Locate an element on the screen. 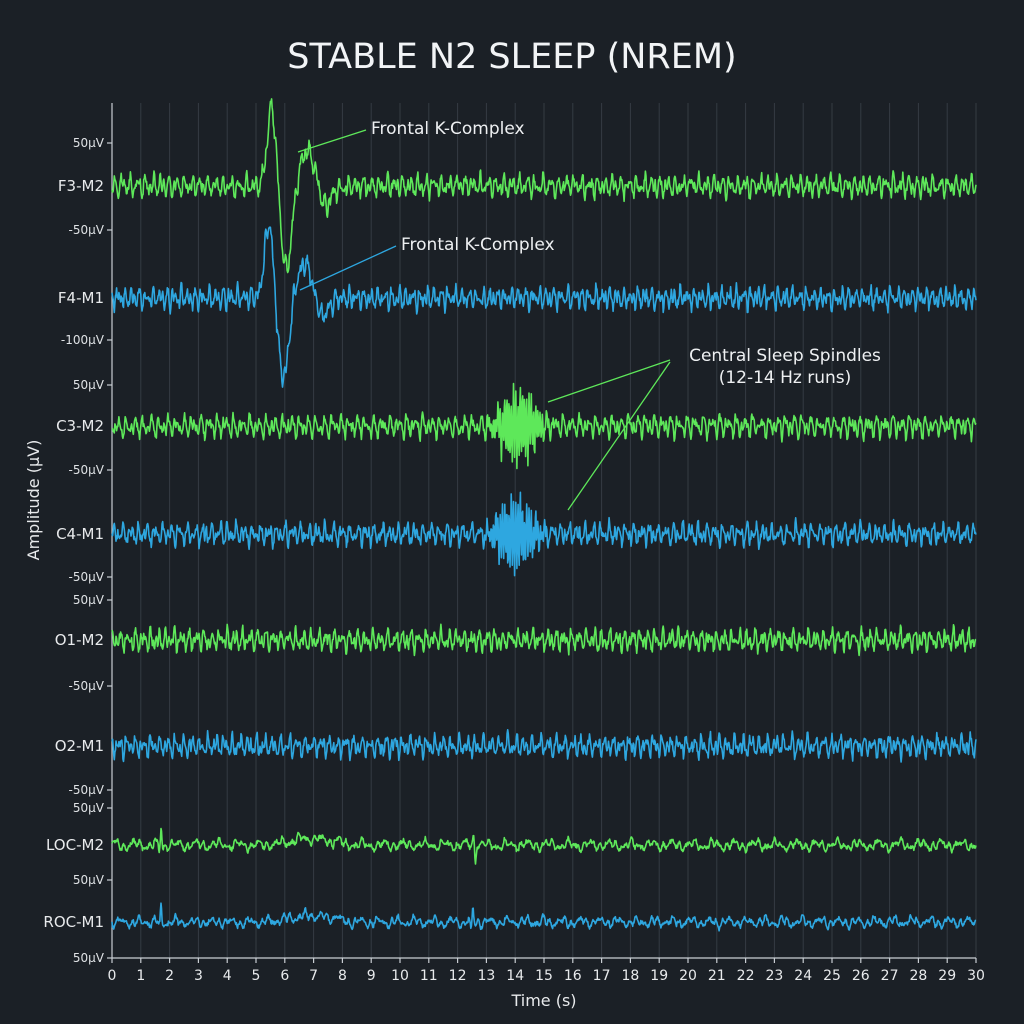 The height and width of the screenshot is (1024, 1024). x-tick-label-2: 2 is located at coordinates (169, 976).